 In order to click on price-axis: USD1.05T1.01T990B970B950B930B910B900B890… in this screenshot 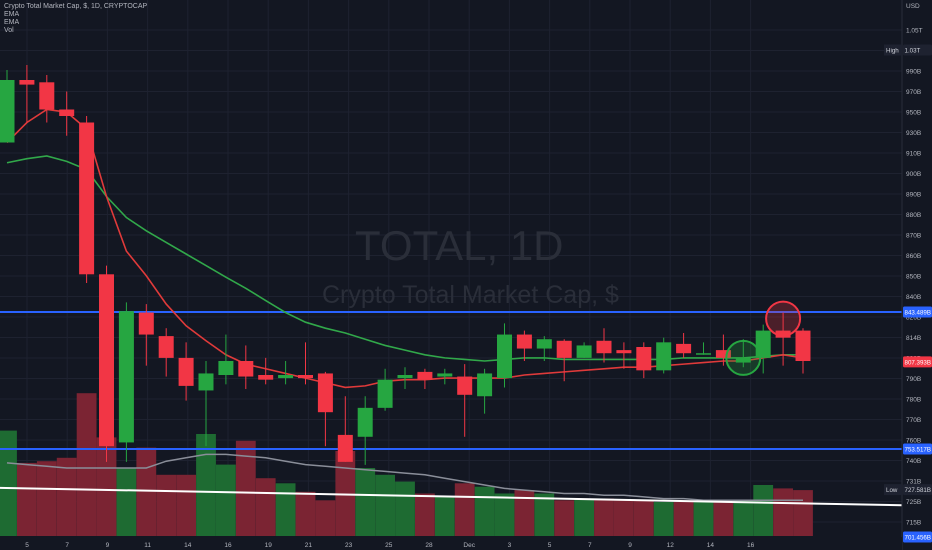, I will do `click(908, 275)`.